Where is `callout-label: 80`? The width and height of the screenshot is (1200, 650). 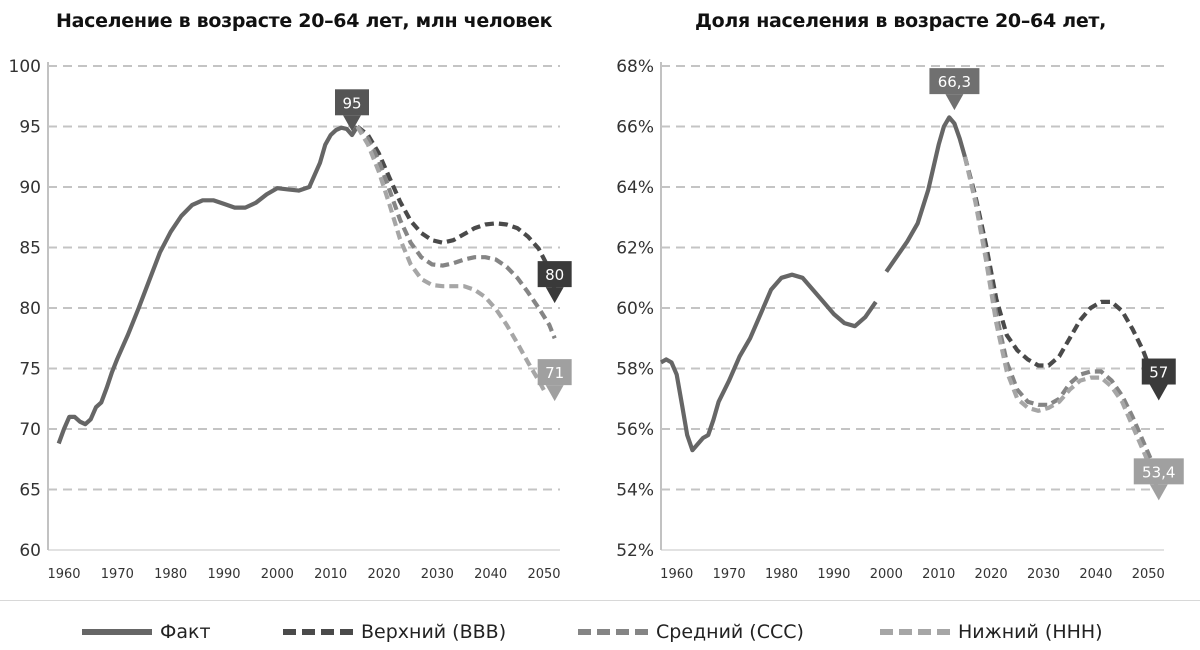
callout-label: 80 is located at coordinates (554, 275).